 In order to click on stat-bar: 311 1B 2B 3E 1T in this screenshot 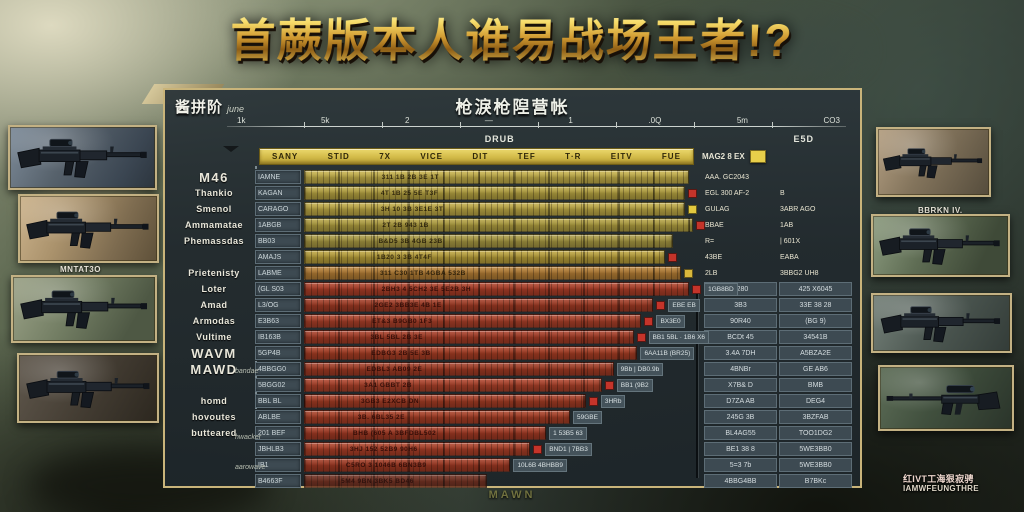, I will do `click(497, 177)`.